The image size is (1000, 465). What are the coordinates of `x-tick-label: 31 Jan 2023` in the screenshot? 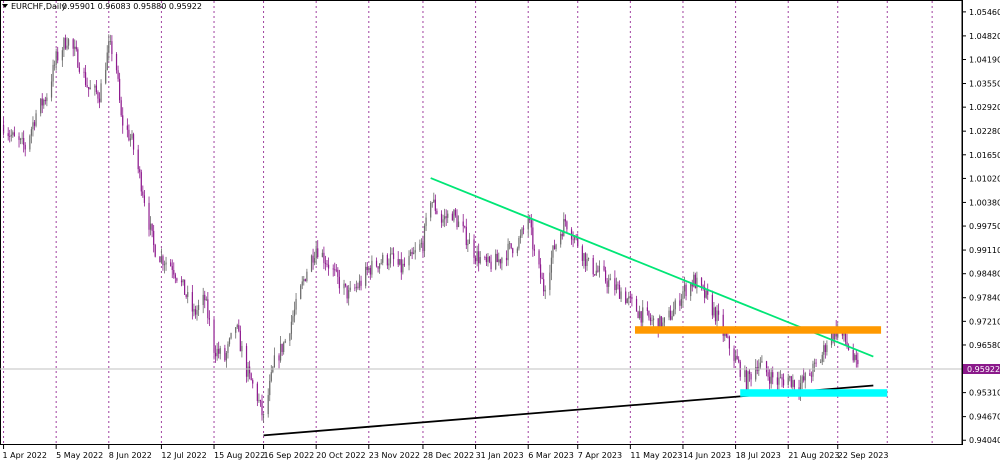 It's located at (500, 455).